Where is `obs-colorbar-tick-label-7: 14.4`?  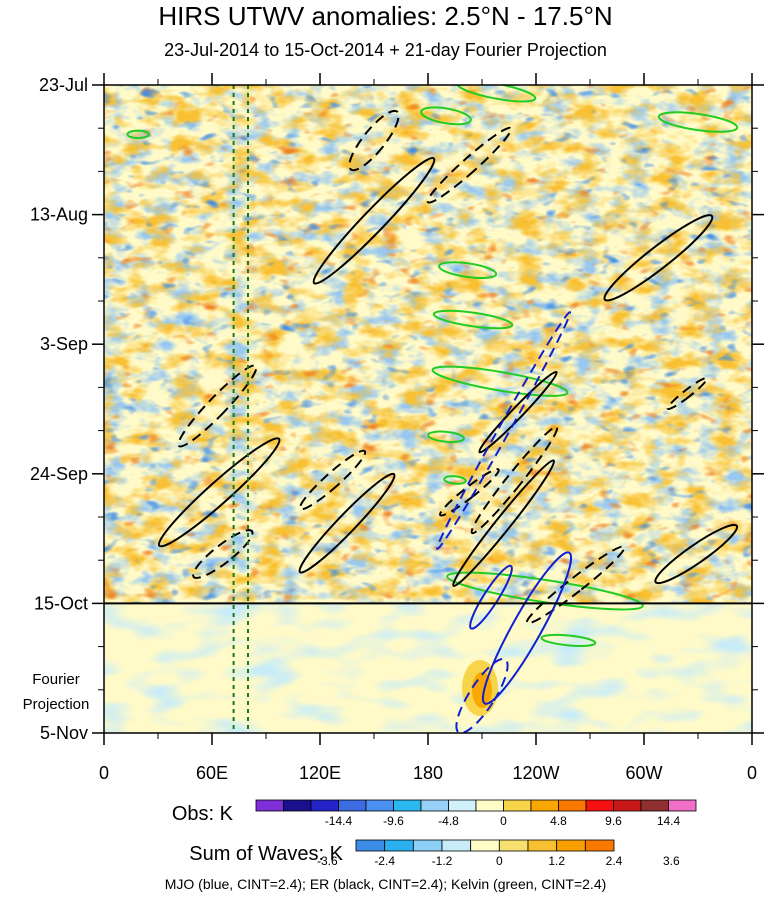 obs-colorbar-tick-label-7: 14.4 is located at coordinates (669, 821).